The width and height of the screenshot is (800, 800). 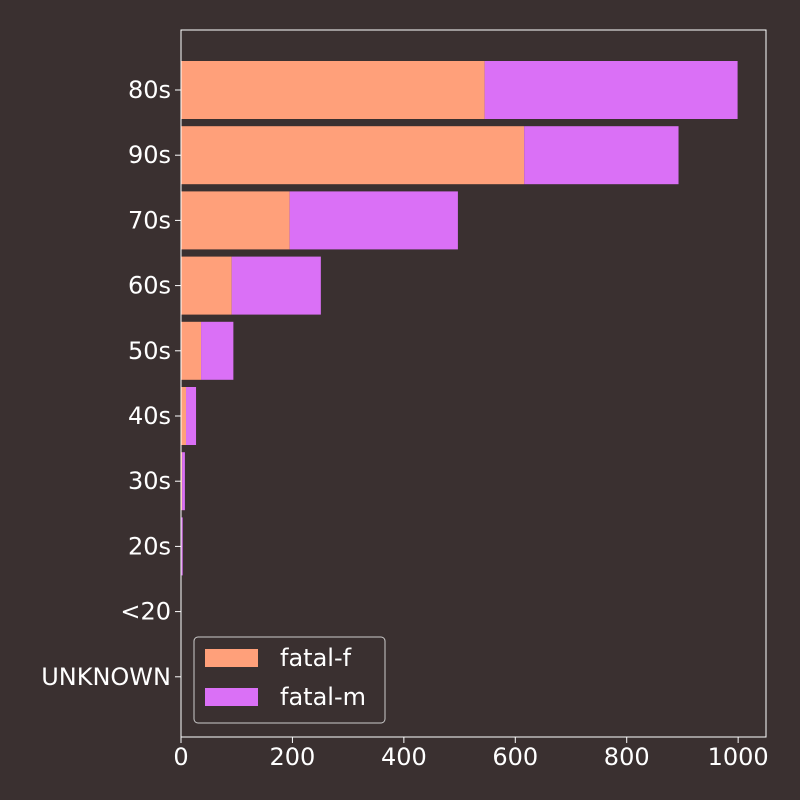 What do you see at coordinates (404, 757) in the screenshot?
I see `x-tick-label: 400` at bounding box center [404, 757].